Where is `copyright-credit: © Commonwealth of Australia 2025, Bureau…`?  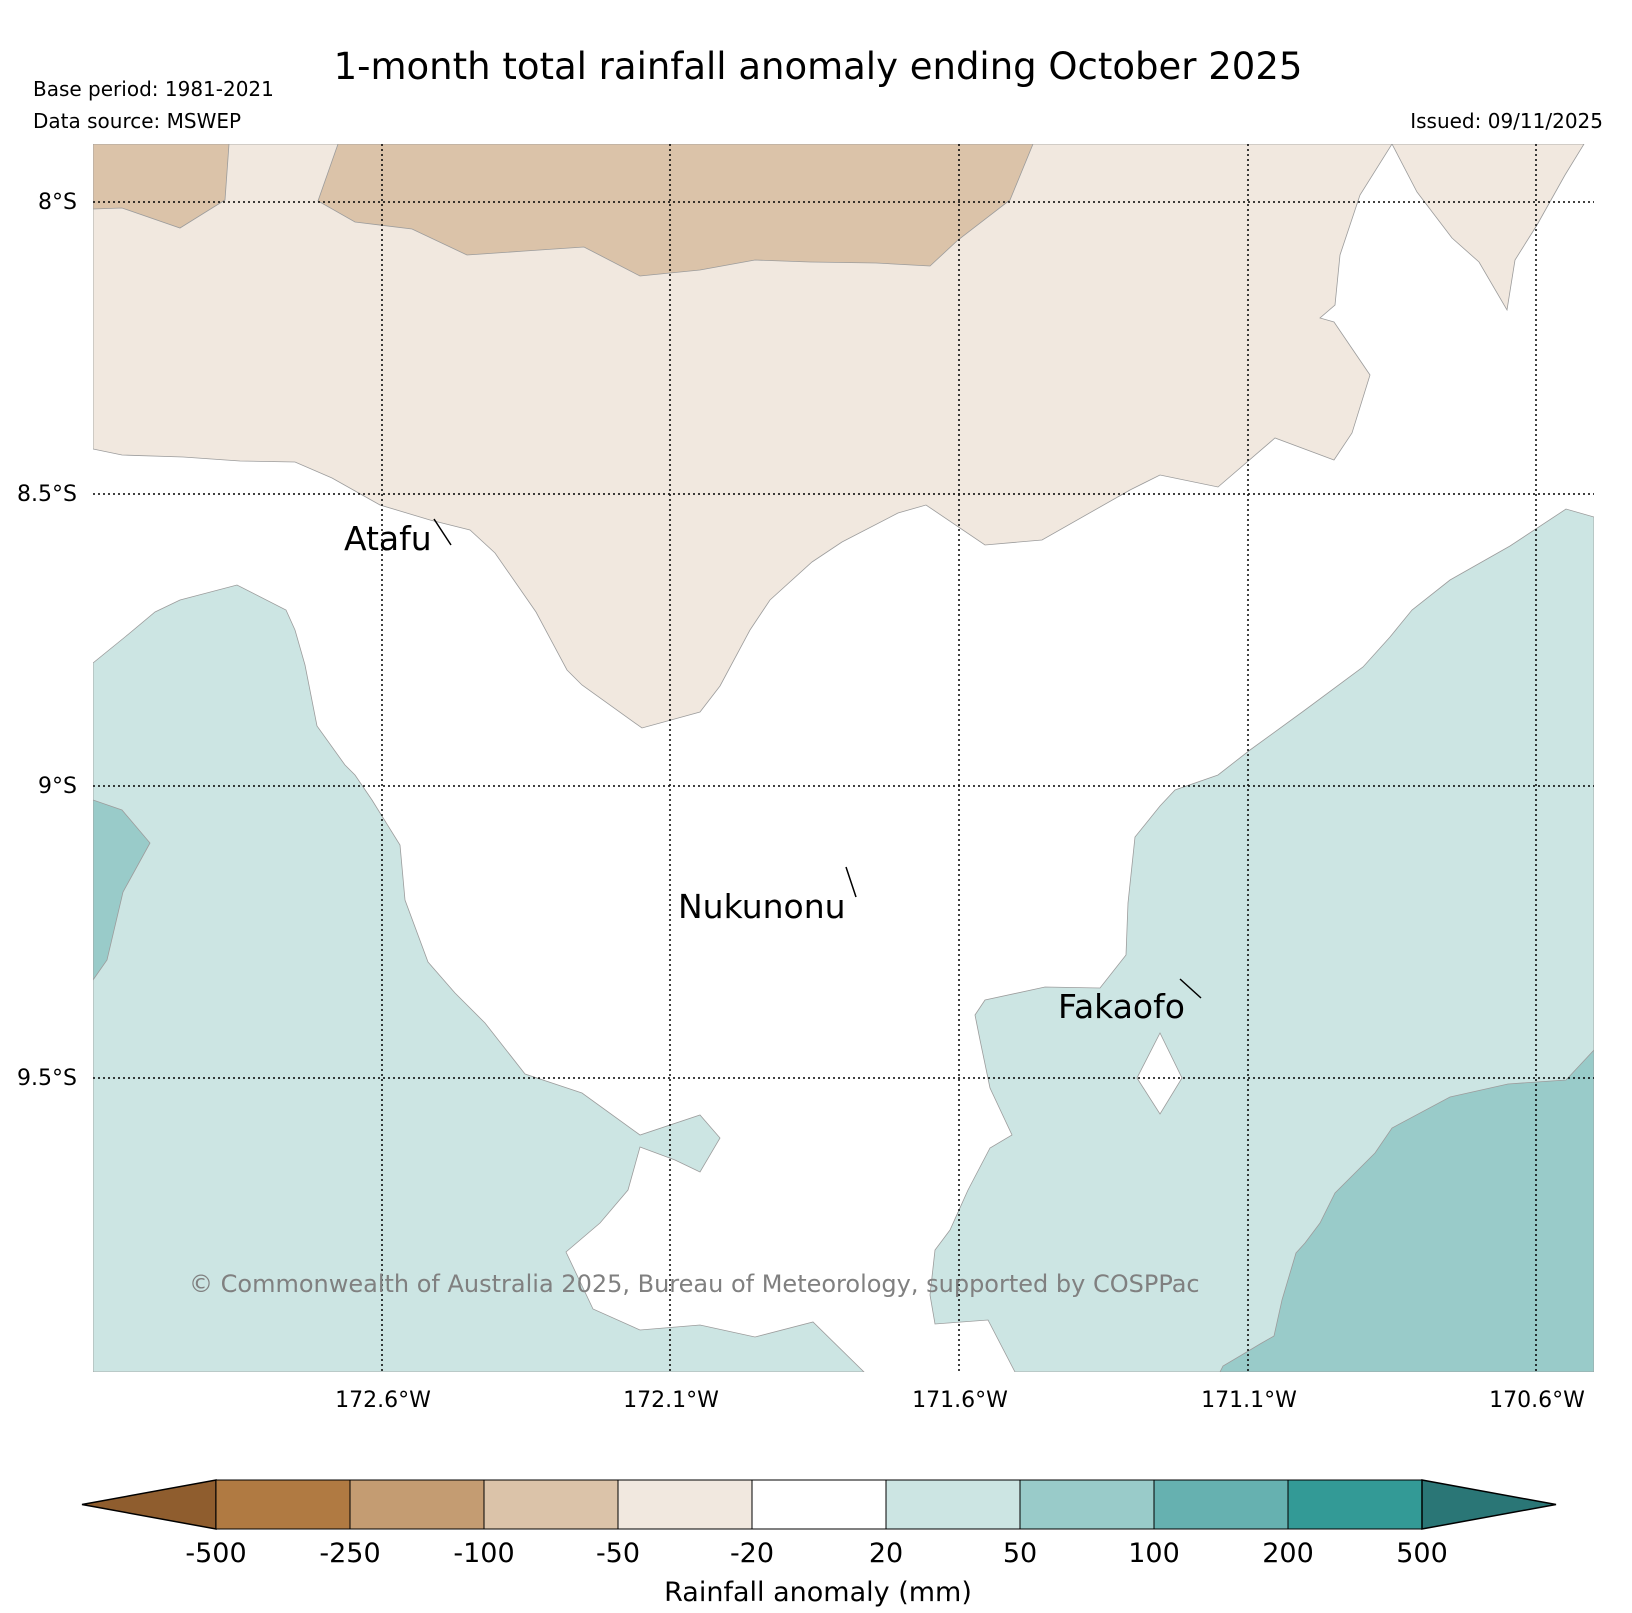 copyright-credit: © Commonwealth of Australia 2025, Bureau… is located at coordinates (694, 1284).